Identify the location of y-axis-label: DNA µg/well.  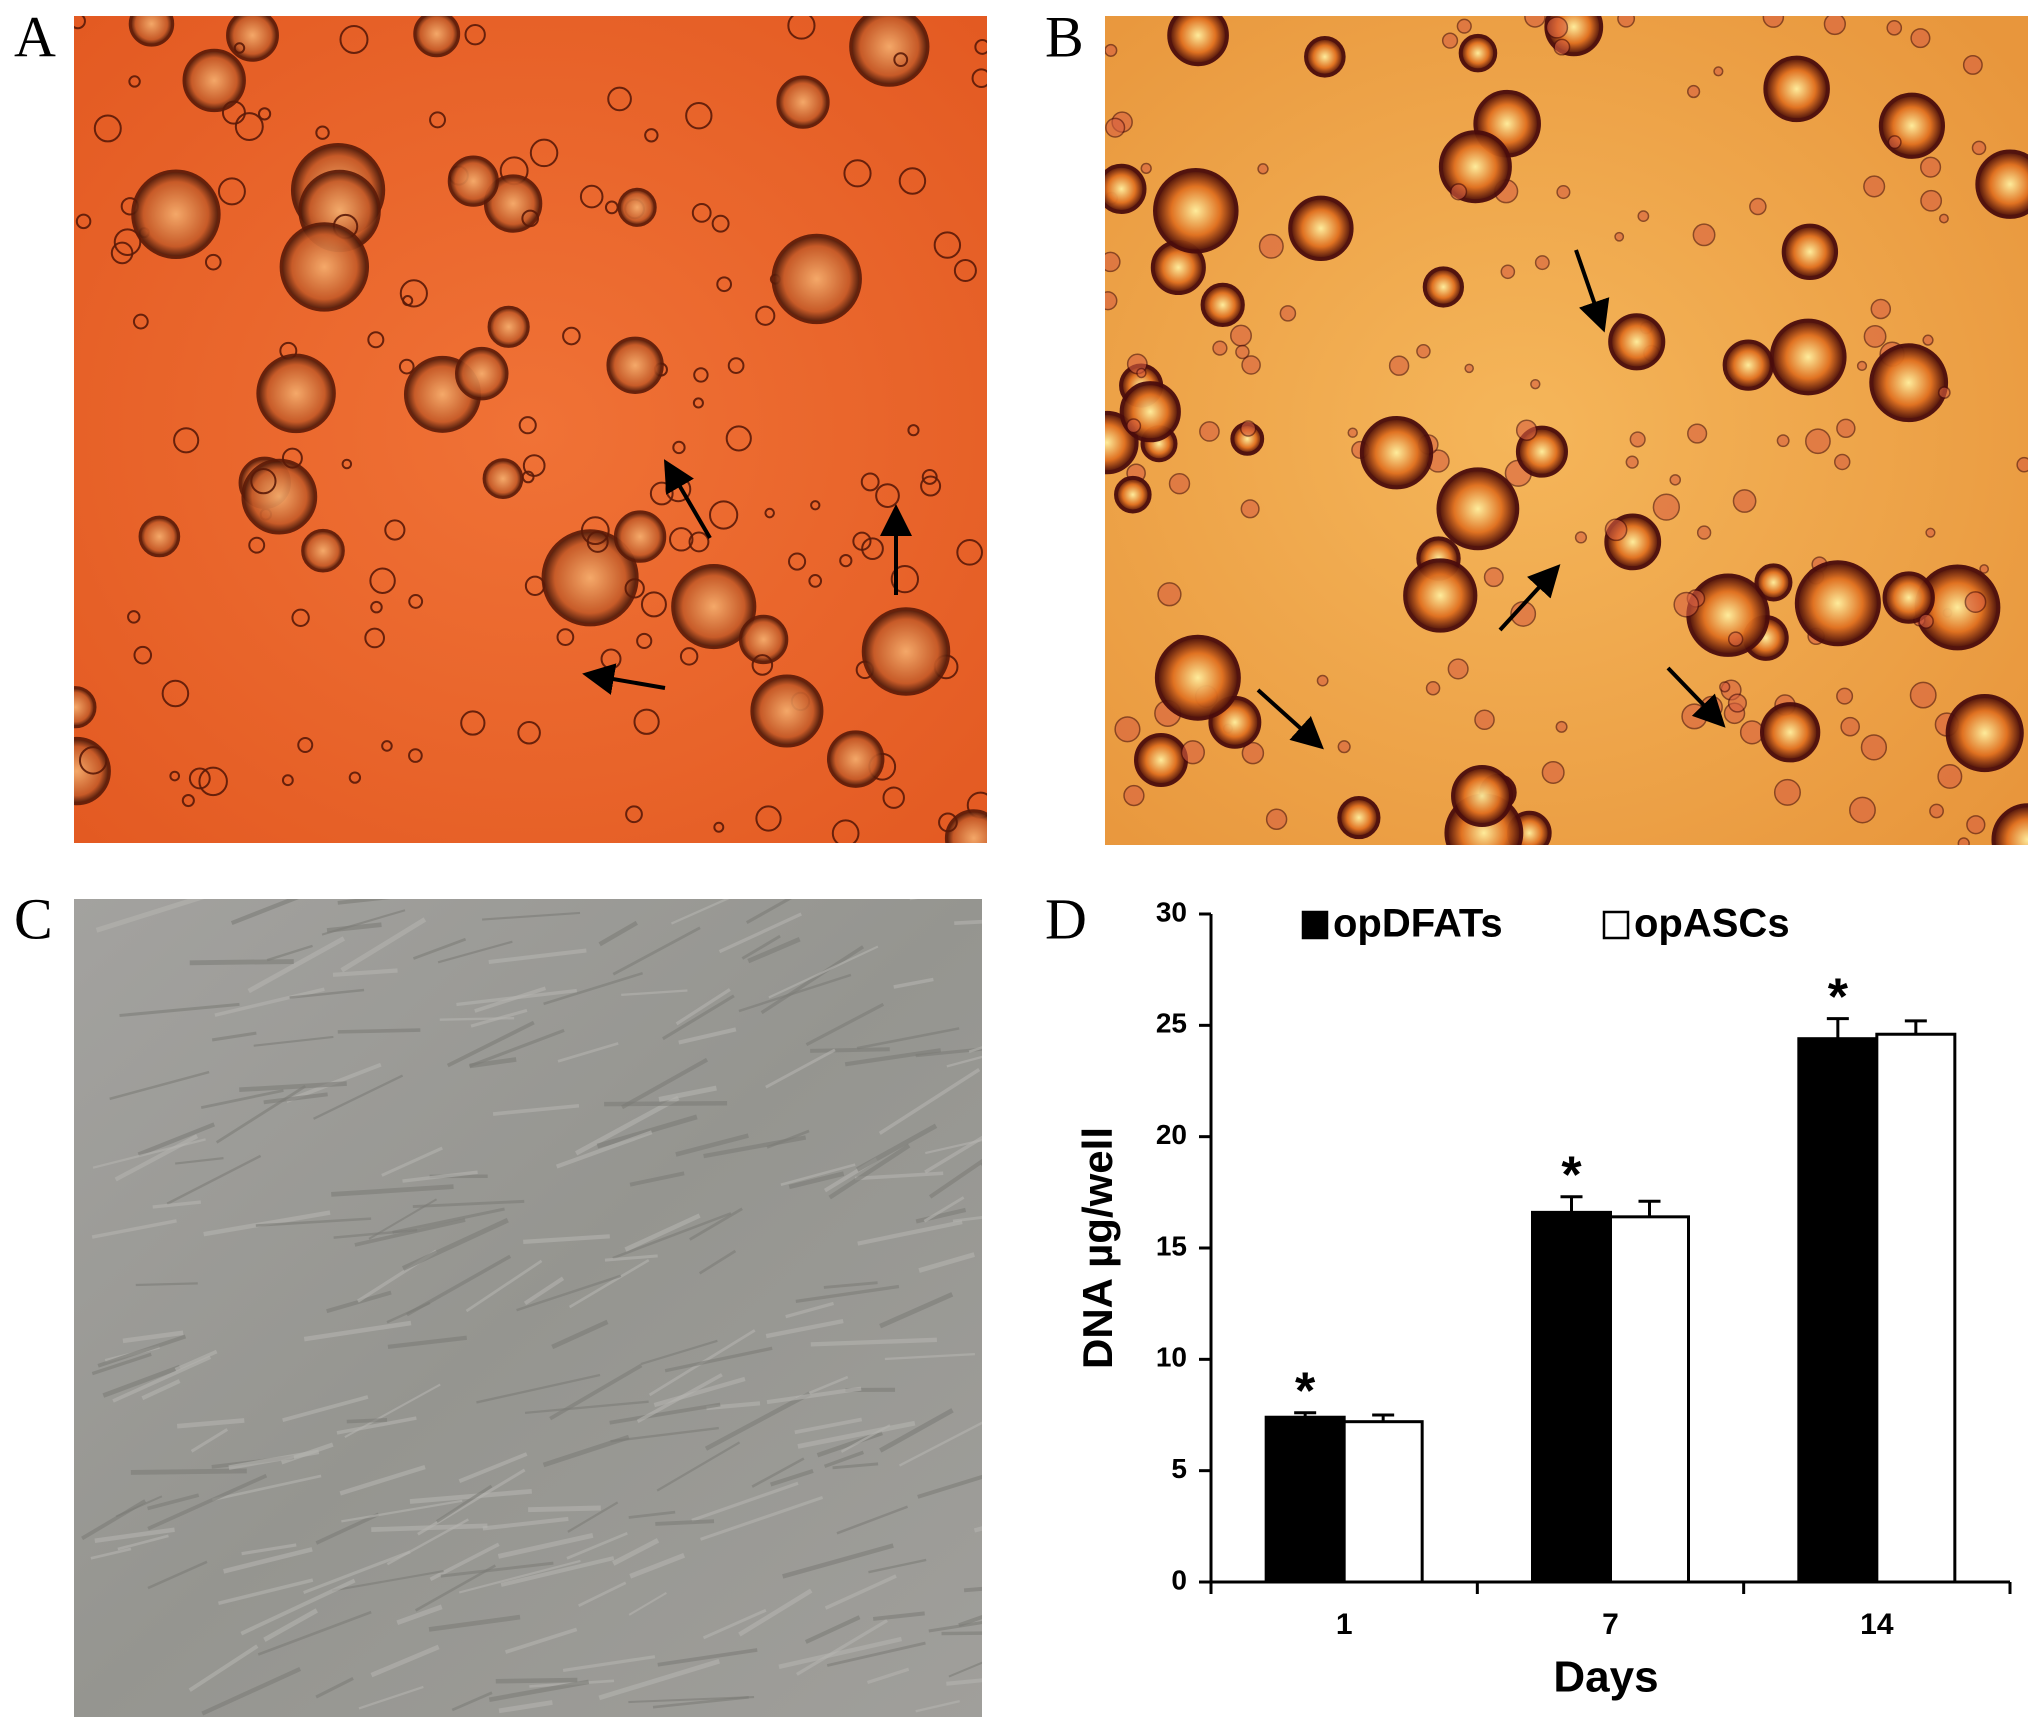
(1097, 1248).